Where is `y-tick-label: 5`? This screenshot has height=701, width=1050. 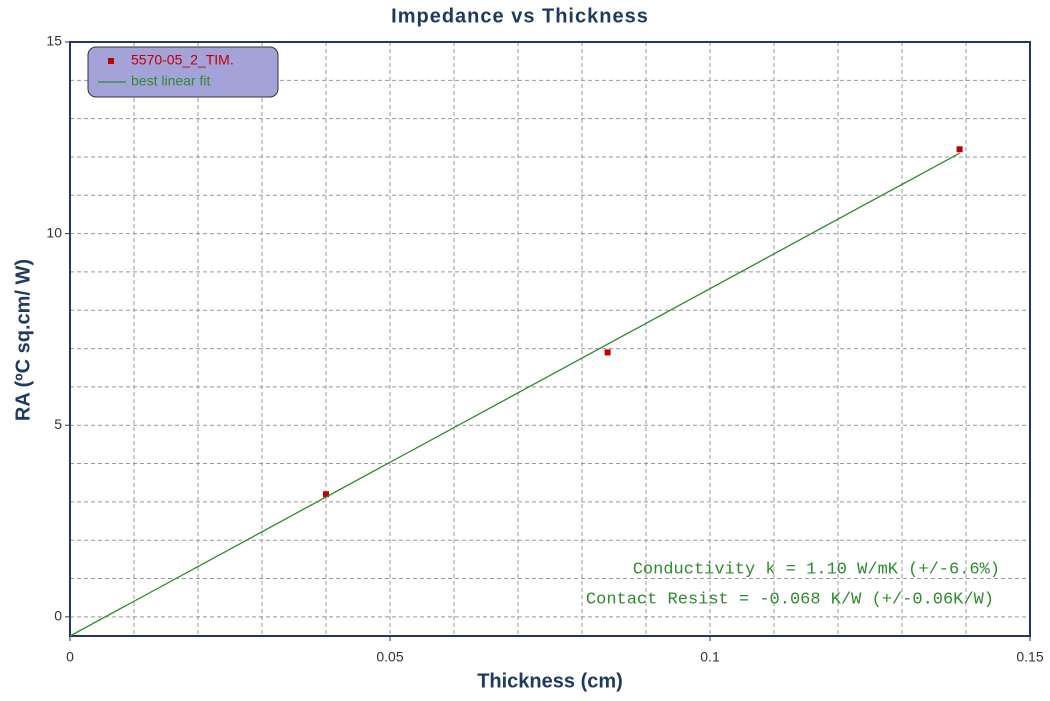
y-tick-label: 5 is located at coordinates (58, 424).